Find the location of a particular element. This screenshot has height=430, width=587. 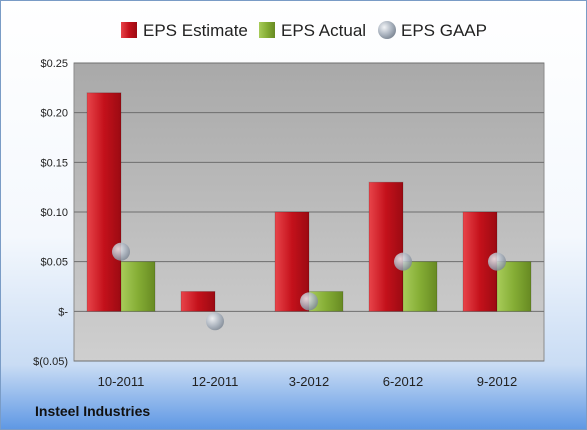

x-tick-label-10-2011: 10-2011 is located at coordinates (121, 381).